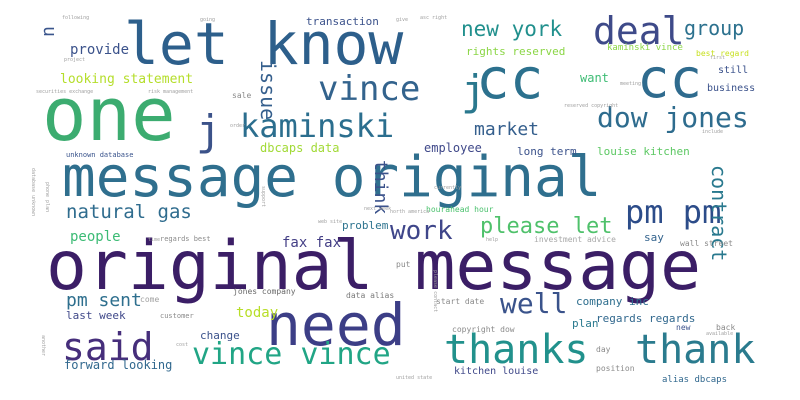  I want to click on word-people: people, so click(95, 237).